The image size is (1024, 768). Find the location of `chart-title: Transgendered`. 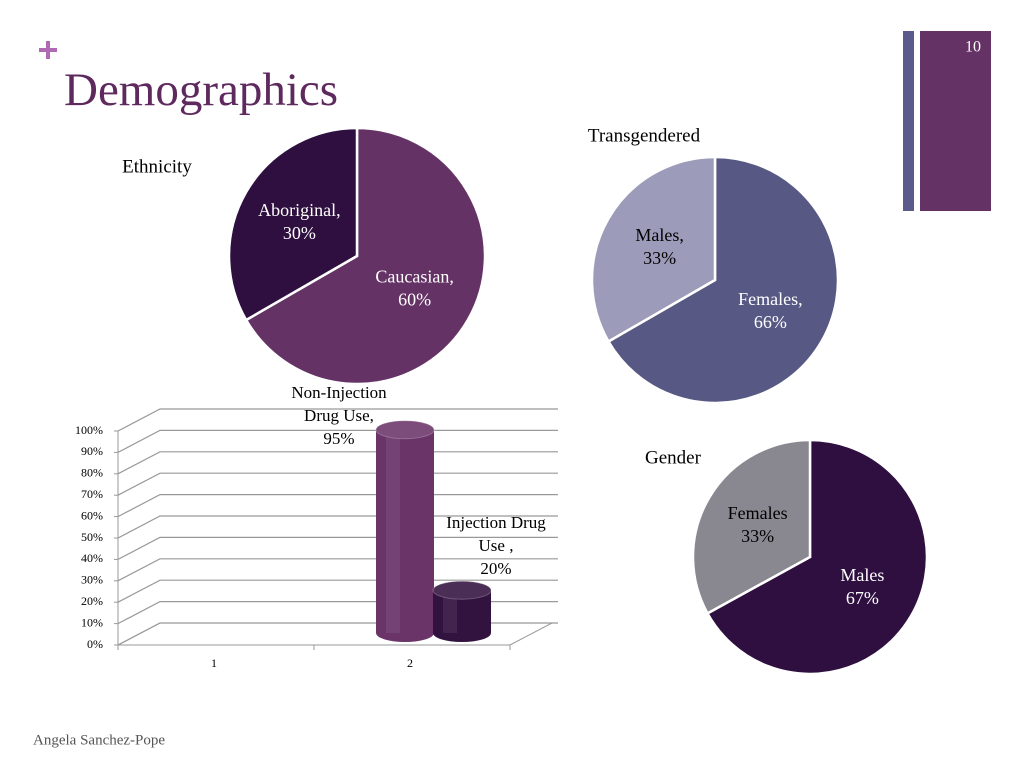

chart-title: Transgendered is located at coordinates (644, 135).